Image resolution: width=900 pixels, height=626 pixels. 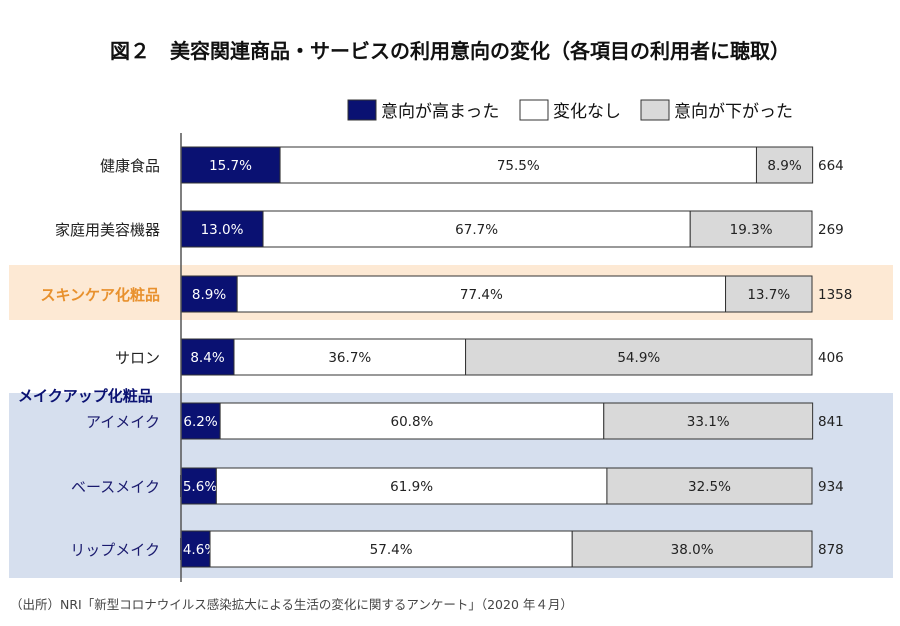 What do you see at coordinates (115, 550) in the screenshot?
I see `category-label: リップメイク` at bounding box center [115, 550].